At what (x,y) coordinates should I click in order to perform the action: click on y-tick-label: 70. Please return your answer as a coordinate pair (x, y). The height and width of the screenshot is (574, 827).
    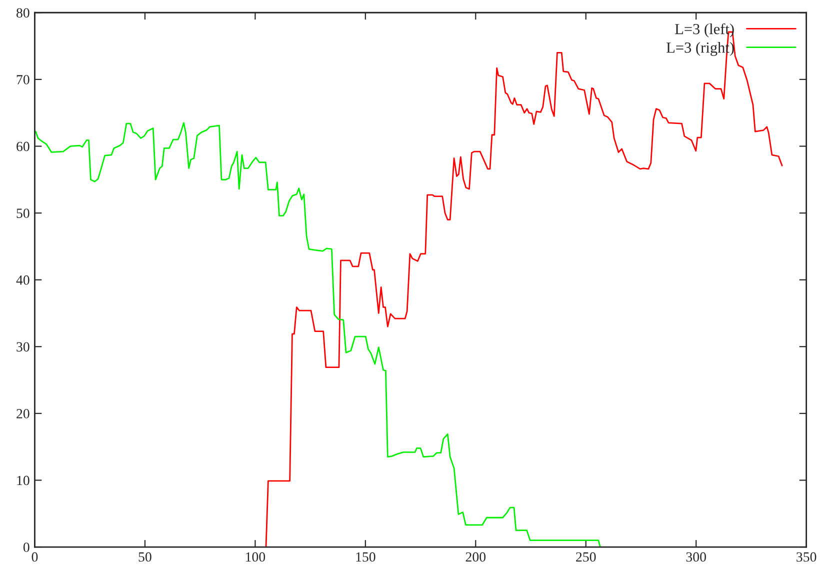
    Looking at the image, I should click on (23, 79).